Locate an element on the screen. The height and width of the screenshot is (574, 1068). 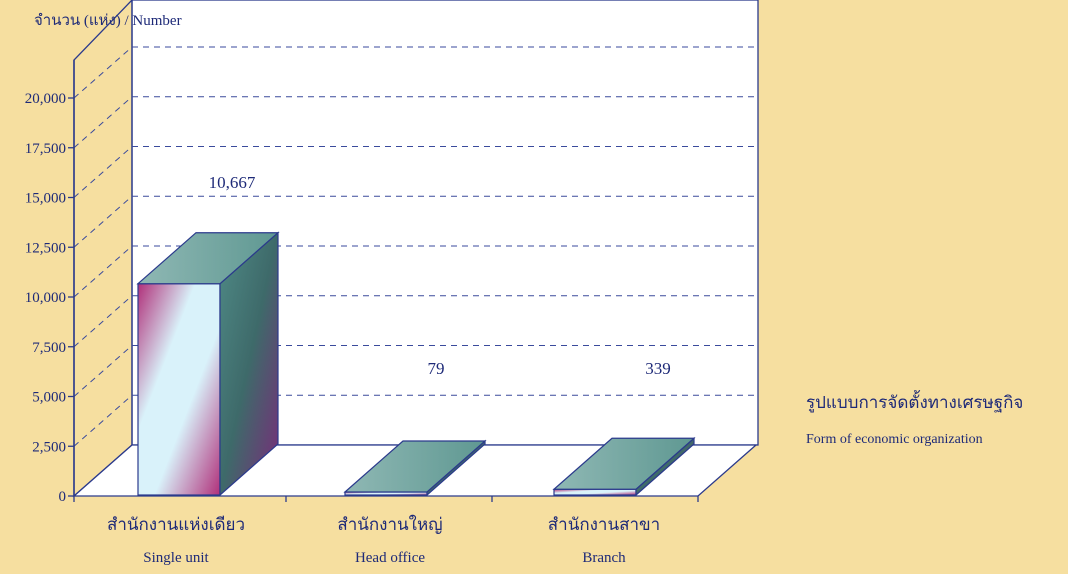
y-tick-label: 20,000 is located at coordinates (45, 99).